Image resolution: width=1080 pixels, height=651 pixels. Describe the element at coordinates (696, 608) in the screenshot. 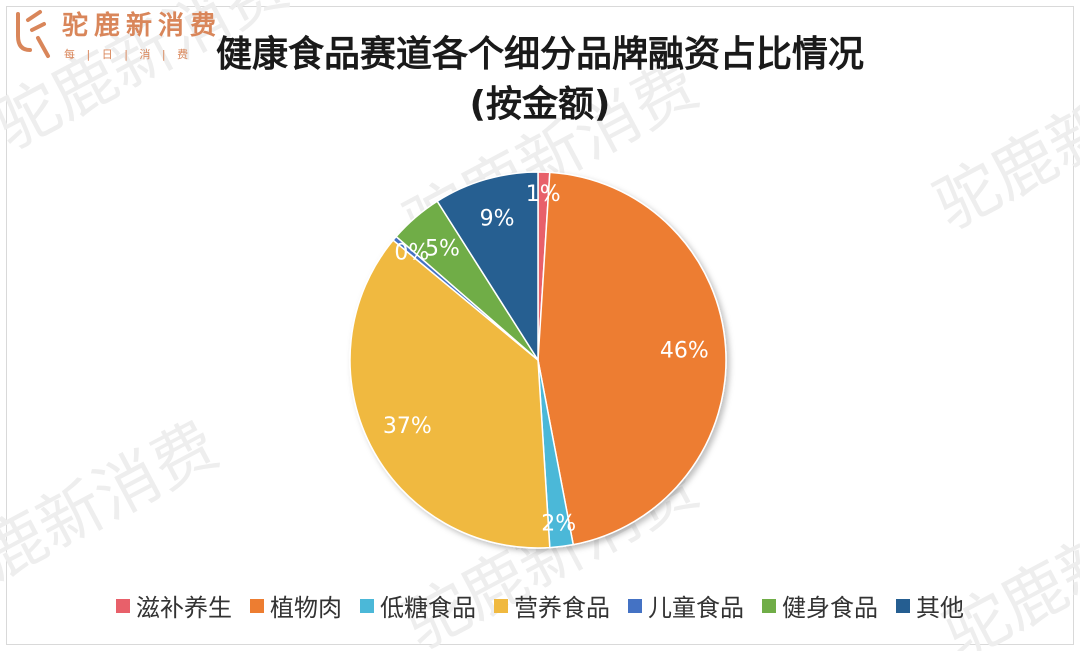

I see `legend-label: 儿童食品` at that location.